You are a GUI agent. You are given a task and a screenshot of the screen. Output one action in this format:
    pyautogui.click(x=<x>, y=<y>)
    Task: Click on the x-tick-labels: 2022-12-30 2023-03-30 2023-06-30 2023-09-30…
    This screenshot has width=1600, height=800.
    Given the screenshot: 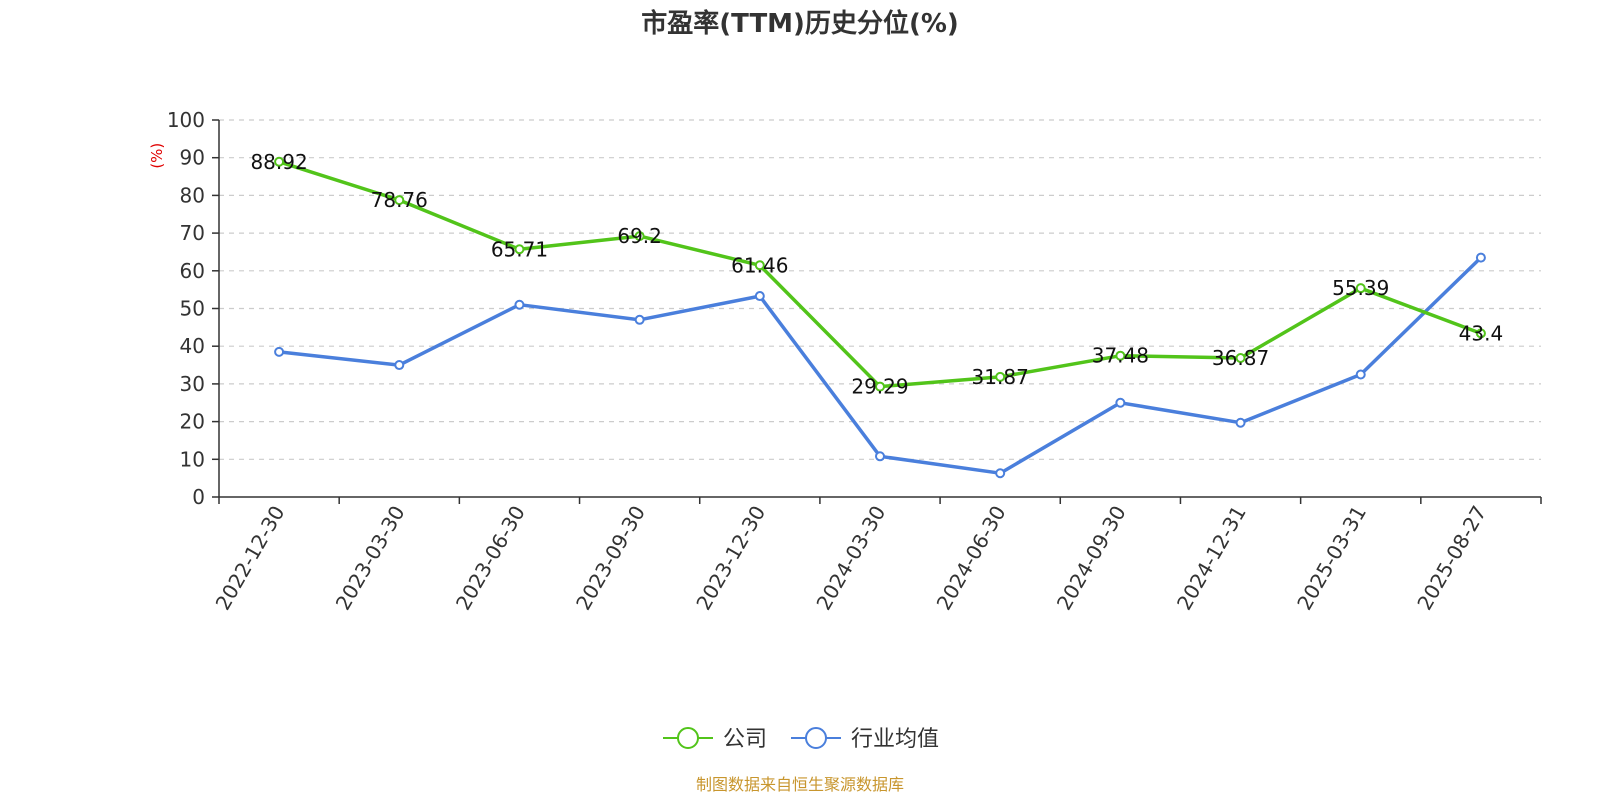 What is the action you would take?
    pyautogui.click(x=851, y=557)
    